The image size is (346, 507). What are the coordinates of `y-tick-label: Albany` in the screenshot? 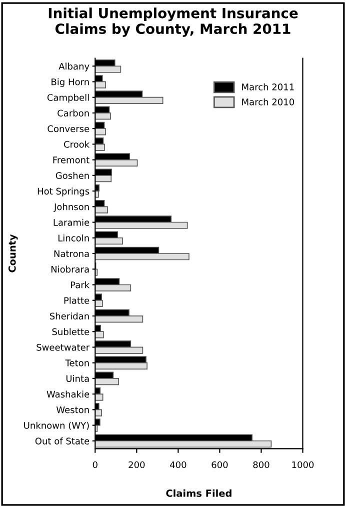 It's located at (74, 67).